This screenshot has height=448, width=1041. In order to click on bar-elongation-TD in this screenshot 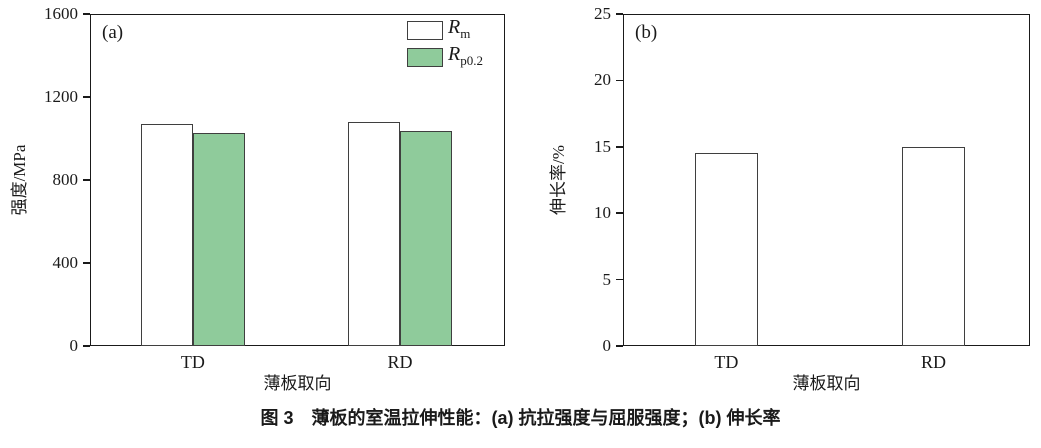, I will do `click(726, 249)`.